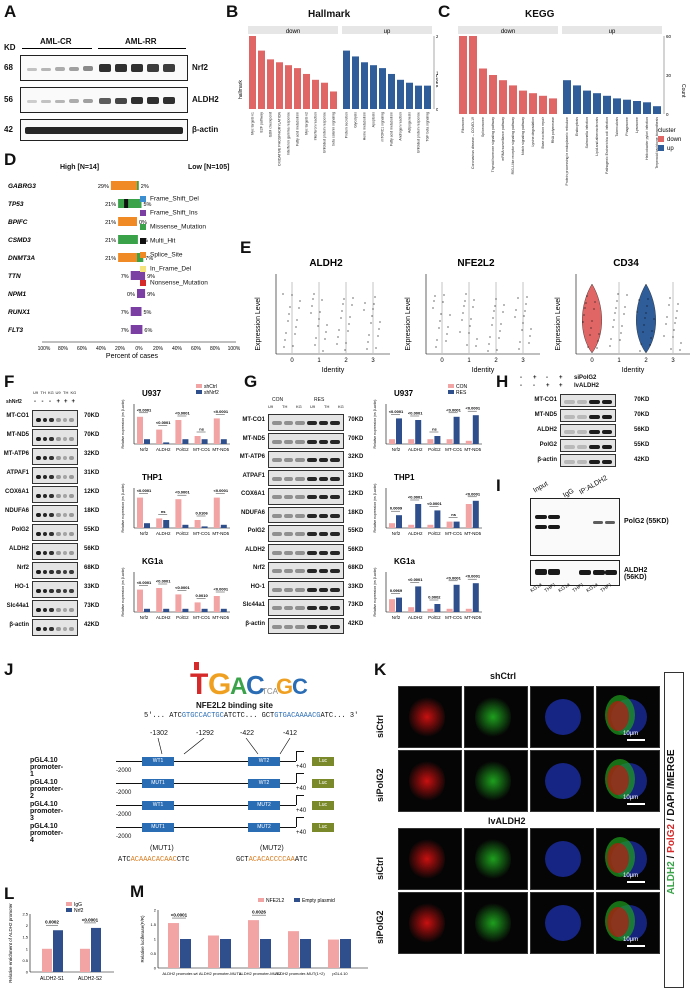 The image size is (699, 1000). I want to click on m-cat-2-a: ALDH2 promoter-MUT2, so click(260, 973).